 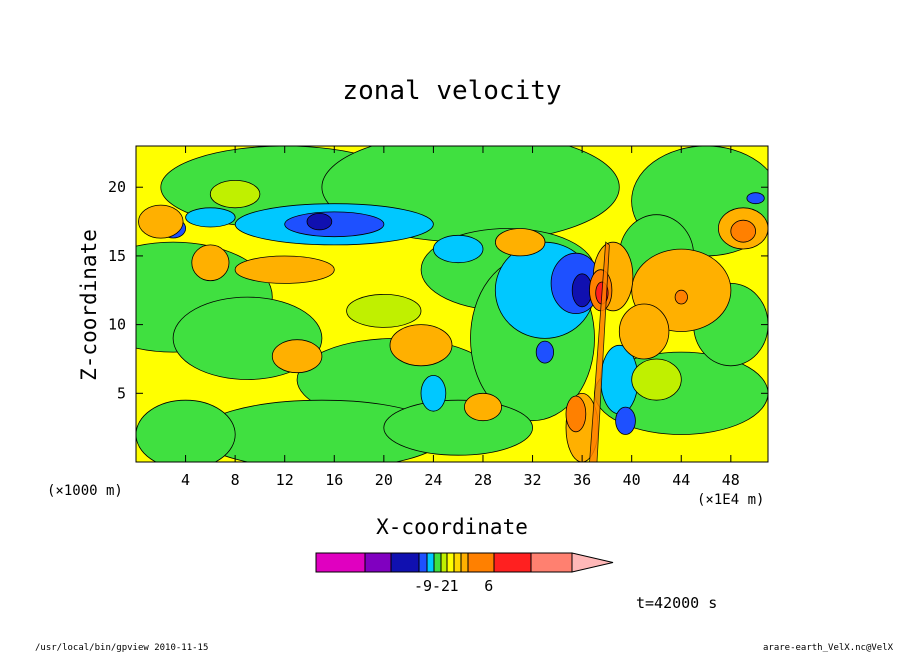 I want to click on contour-streak, so click(x=599, y=351).